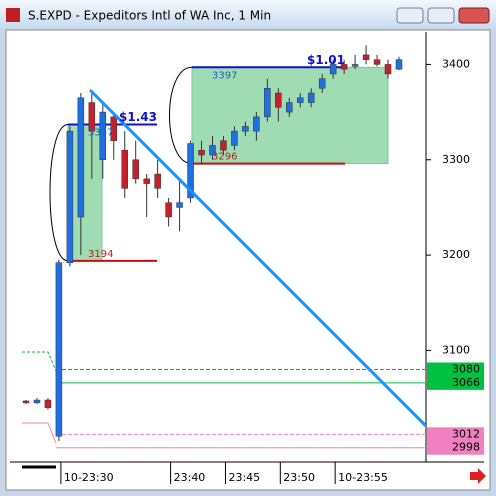 This screenshot has width=496, height=496. I want to click on y-tick-label: 3100, so click(456, 349).